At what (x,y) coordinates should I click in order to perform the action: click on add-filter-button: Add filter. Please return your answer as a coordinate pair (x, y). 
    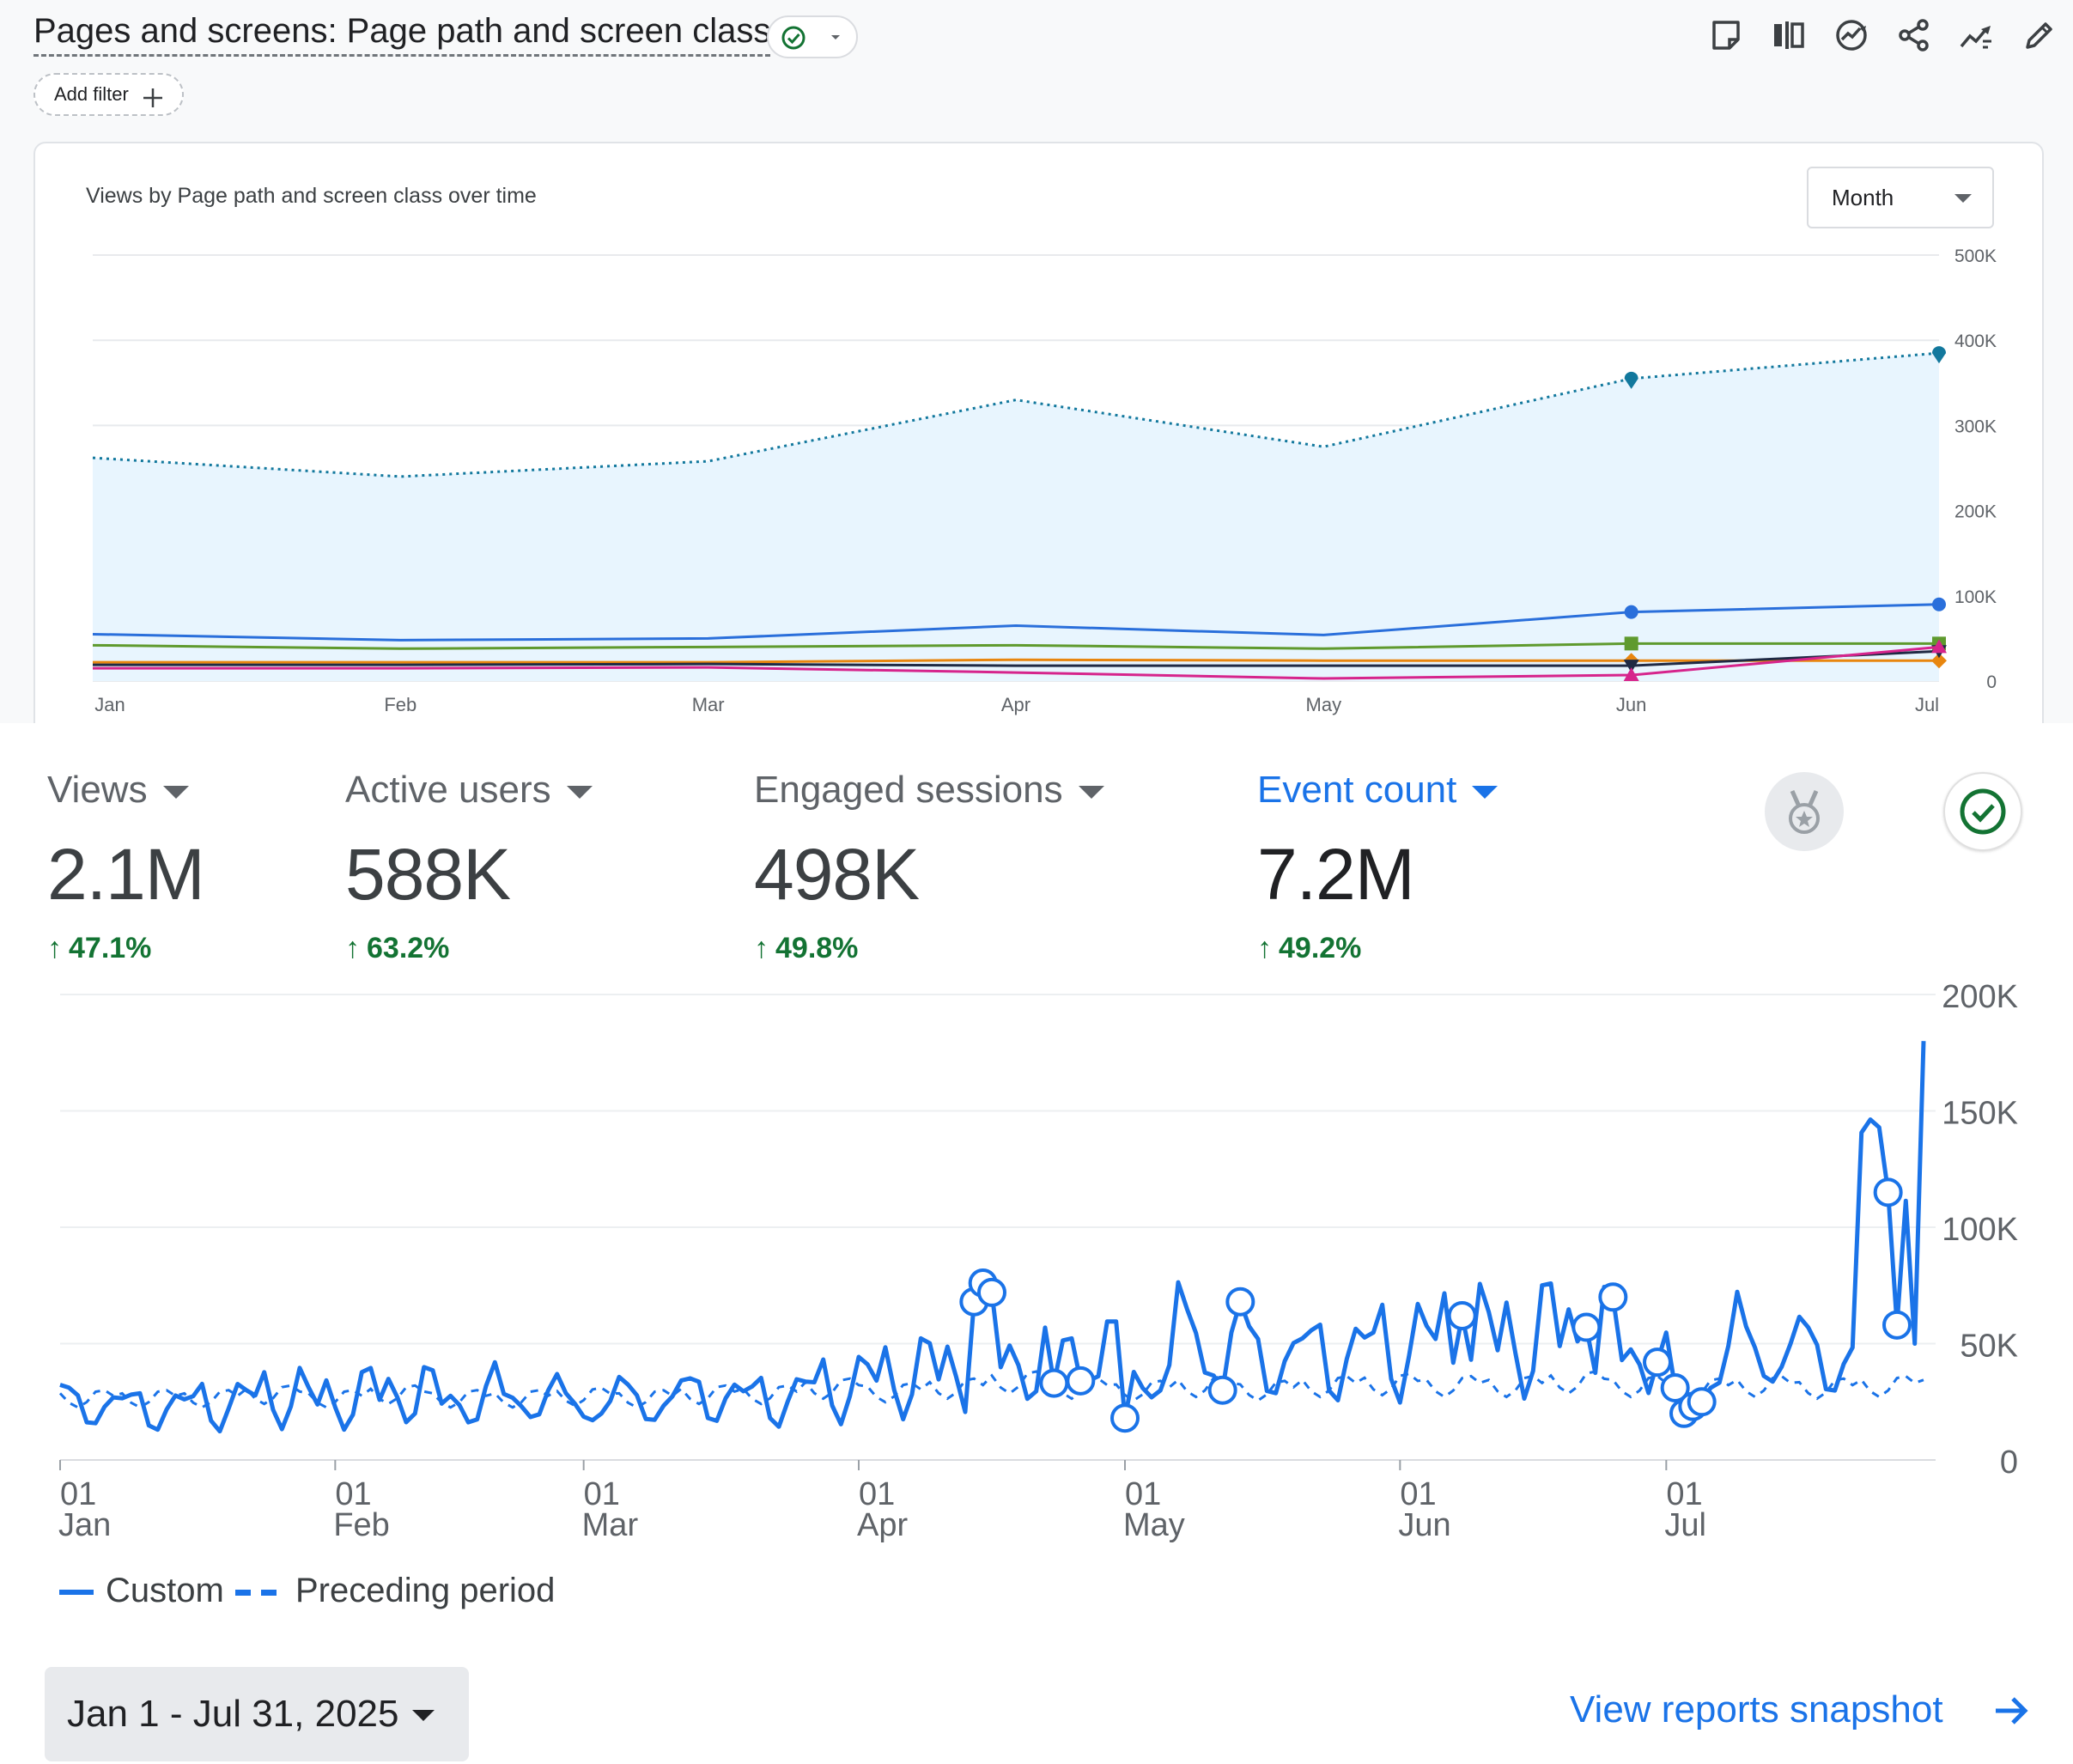
    Looking at the image, I should click on (109, 94).